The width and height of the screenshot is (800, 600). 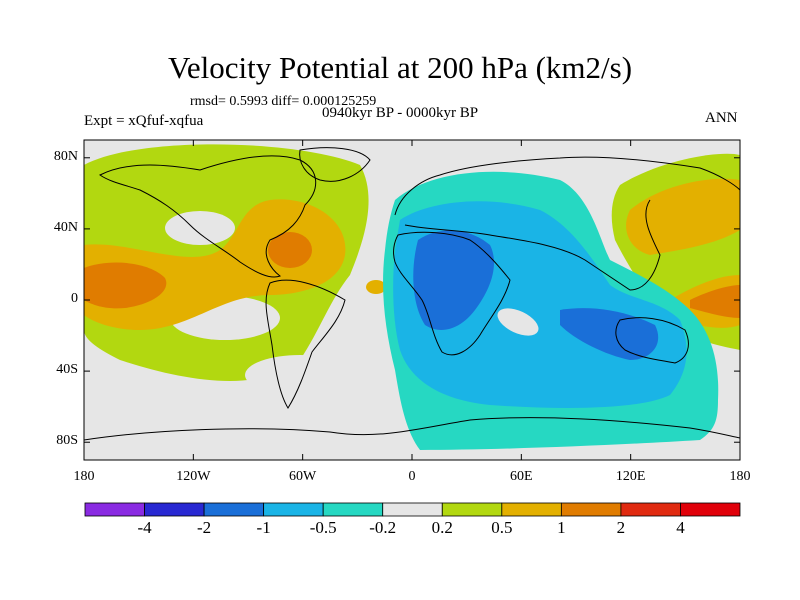 I want to click on x-tick-label: 60W, so click(x=303, y=476).